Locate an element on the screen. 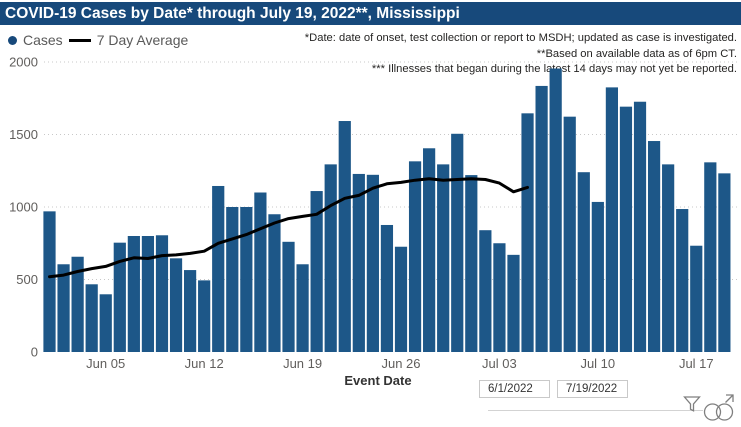 The width and height of the screenshot is (741, 427). cases-bar: Jul 06: 1835 is located at coordinates (541, 219).